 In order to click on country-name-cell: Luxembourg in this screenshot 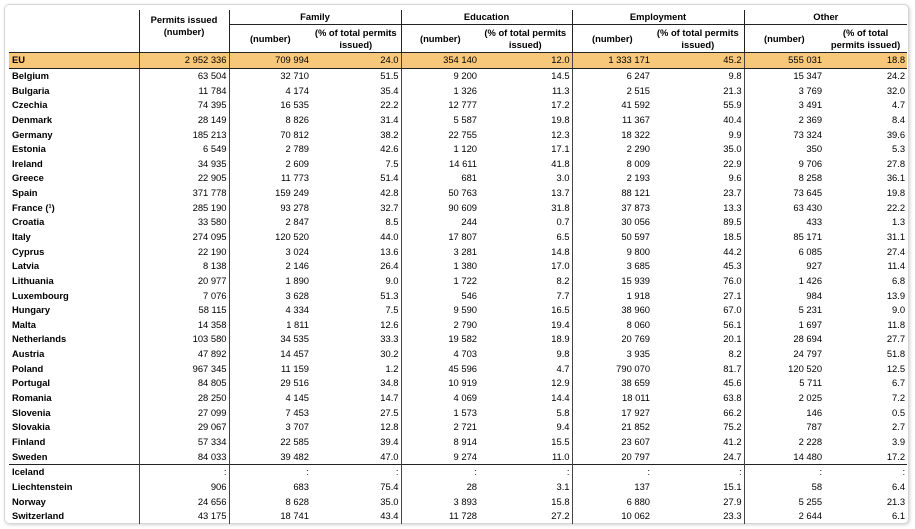, I will do `click(40, 295)`.